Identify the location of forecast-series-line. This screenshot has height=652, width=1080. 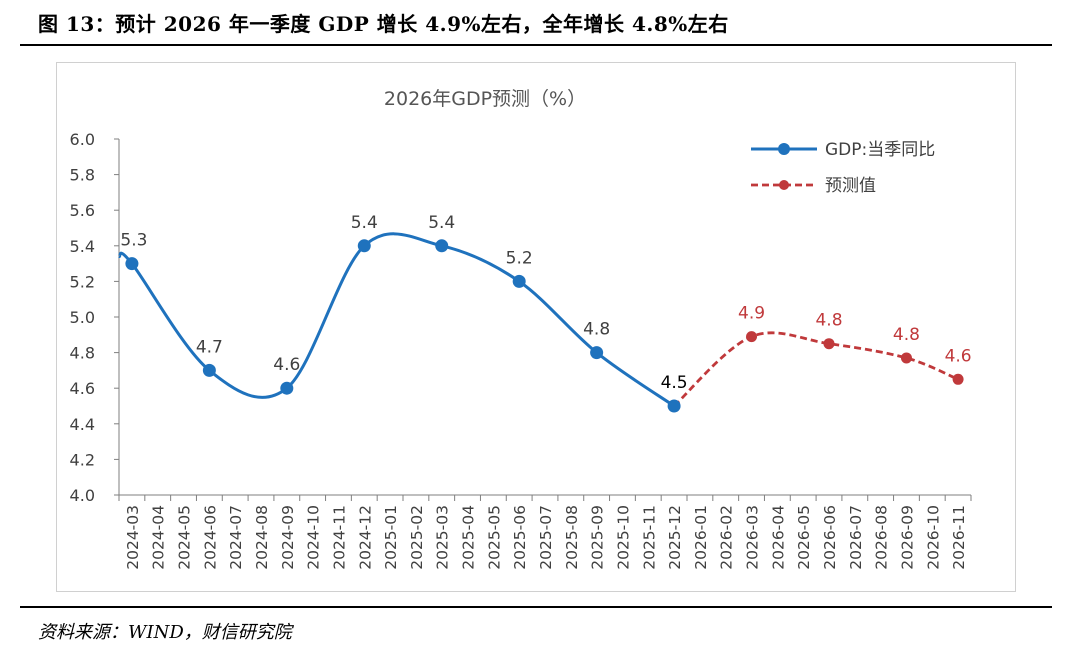
(816, 369).